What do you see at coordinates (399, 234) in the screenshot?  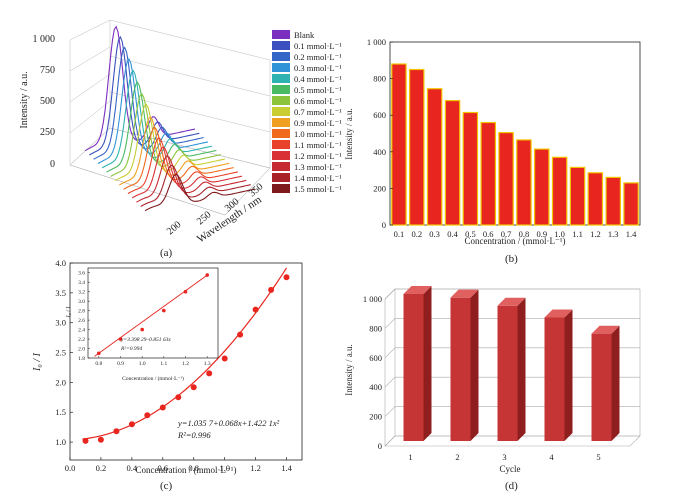 I see `b-xtick: 0.1` at bounding box center [399, 234].